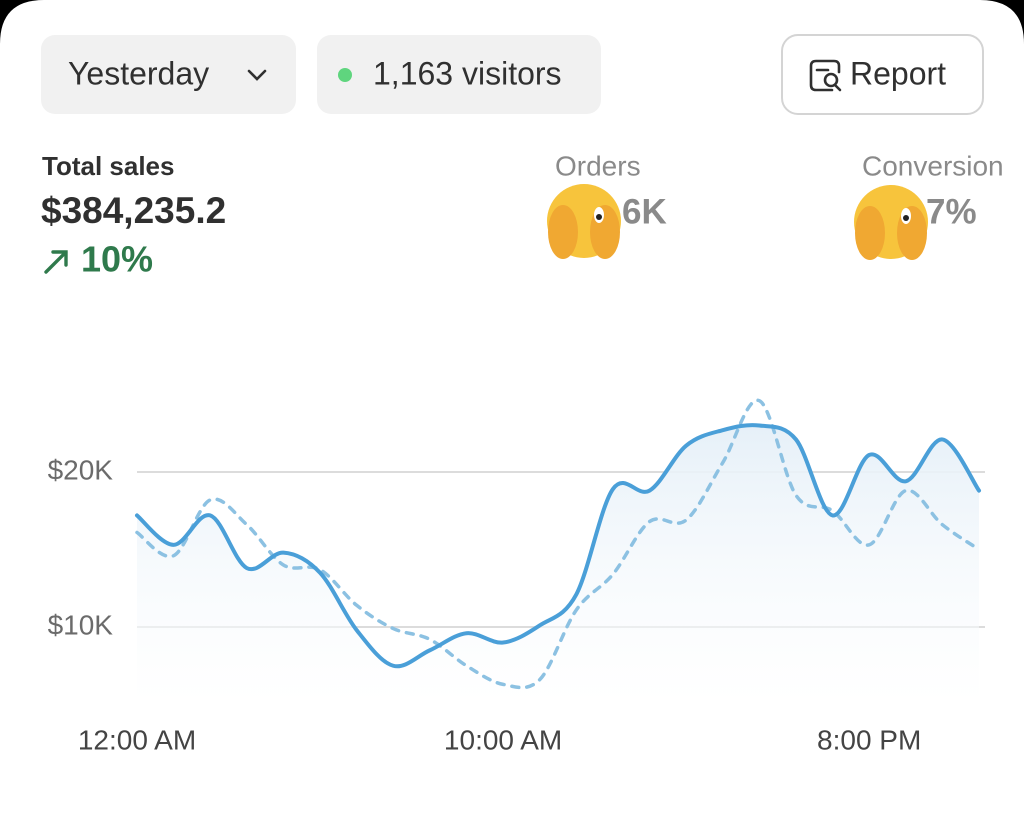 This screenshot has width=1024, height=814. I want to click on metric-value: $384,235.2, so click(133, 210).